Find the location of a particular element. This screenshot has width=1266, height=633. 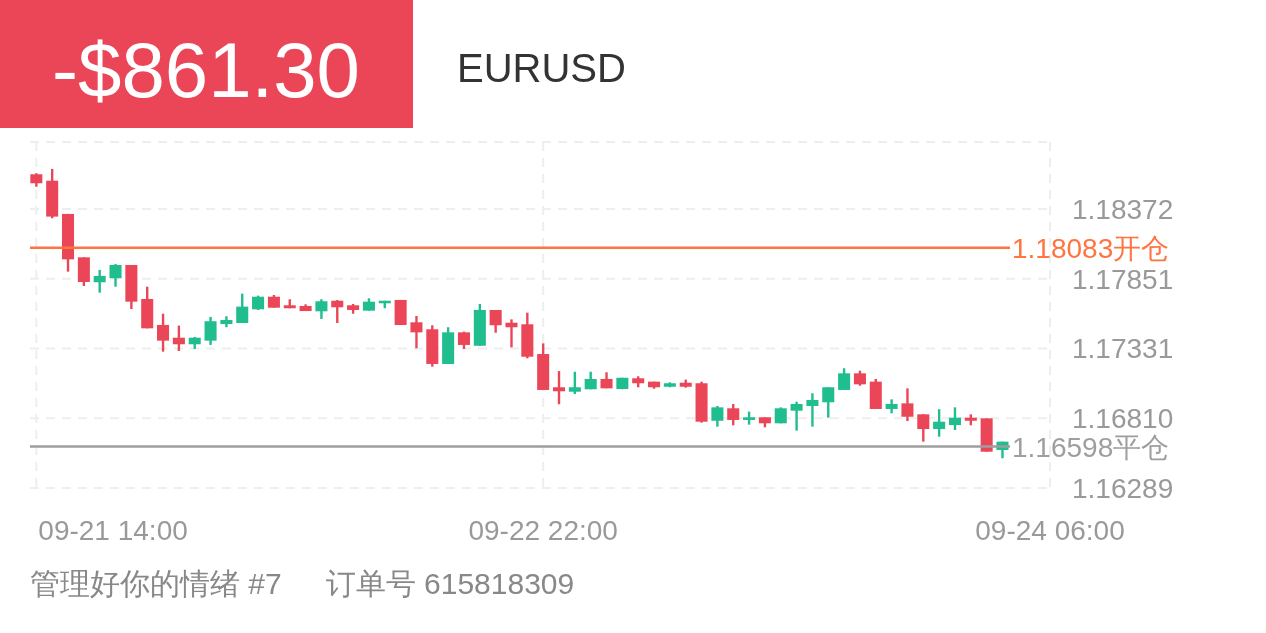

x-tick-label: 09-21 14:00 is located at coordinates (113, 530).